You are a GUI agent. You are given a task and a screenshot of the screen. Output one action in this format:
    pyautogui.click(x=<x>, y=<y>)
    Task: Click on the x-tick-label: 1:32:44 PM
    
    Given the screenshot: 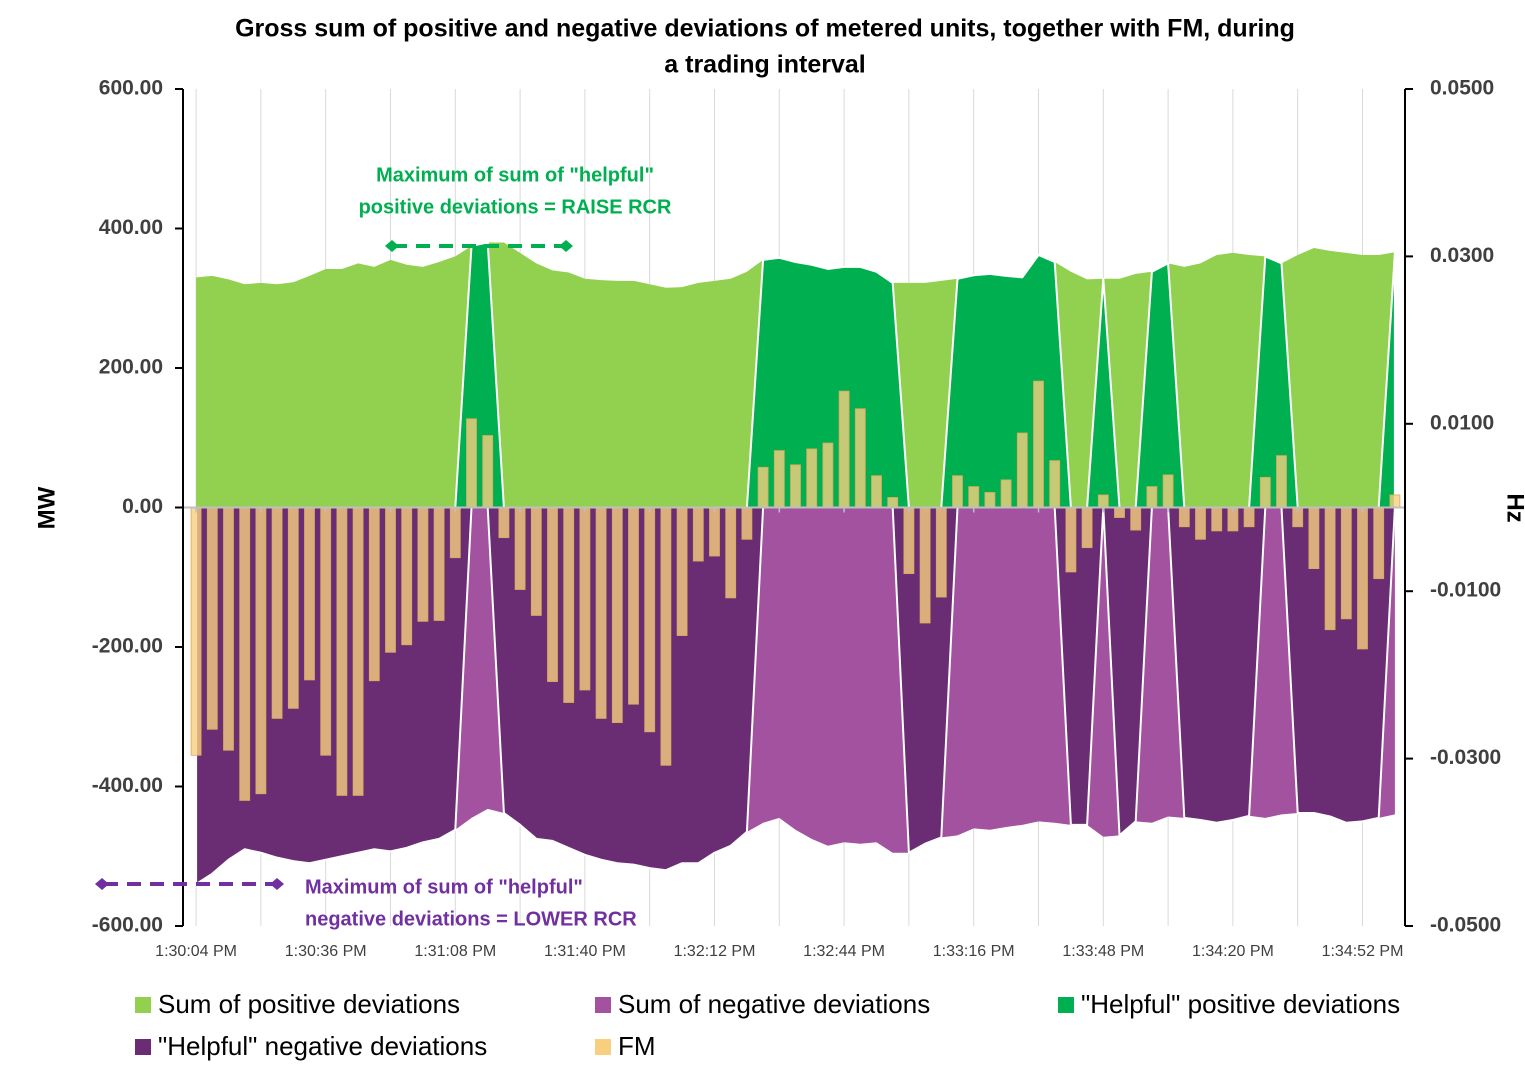 What is the action you would take?
    pyautogui.click(x=844, y=951)
    